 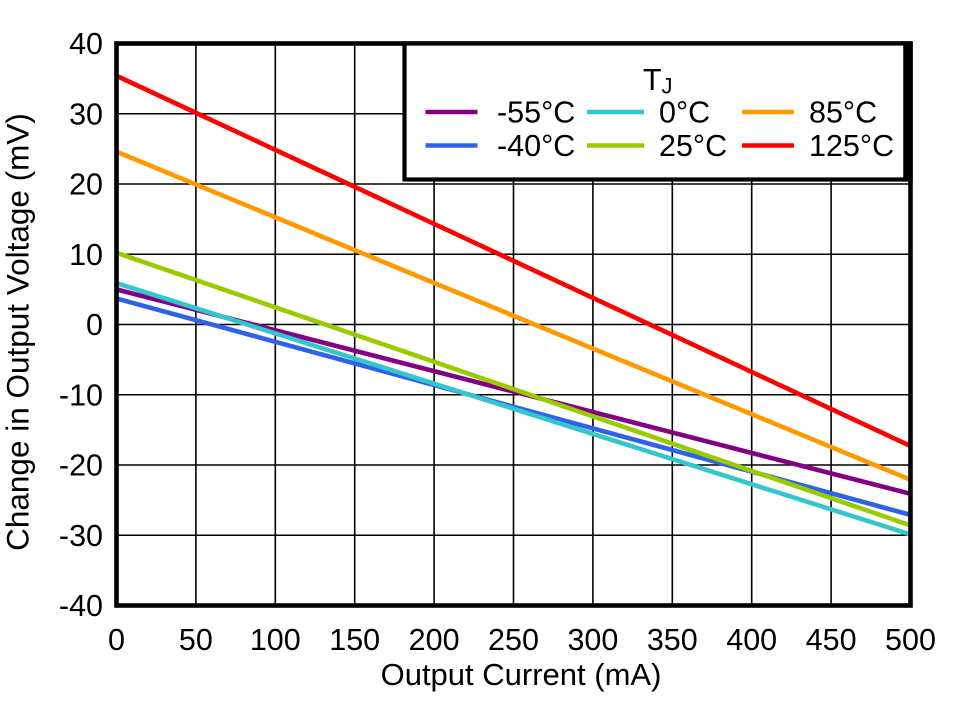 I want to click on svg-text: 100, so click(x=275, y=640).